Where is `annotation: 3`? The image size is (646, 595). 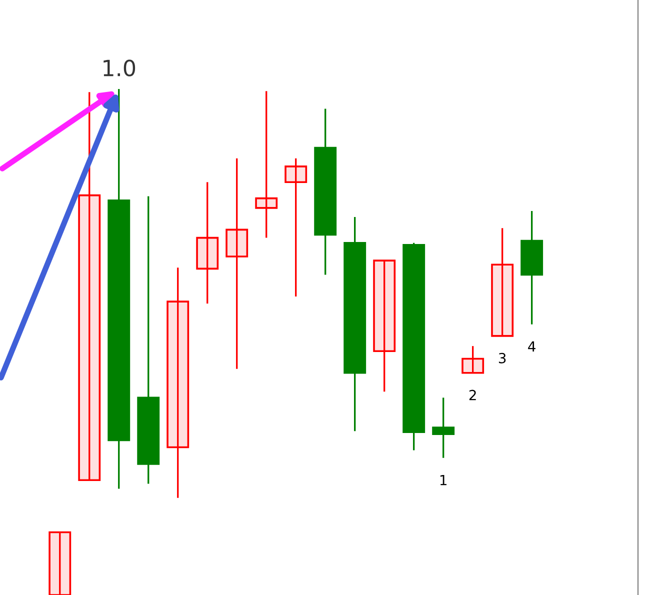 annotation: 3 is located at coordinates (502, 358).